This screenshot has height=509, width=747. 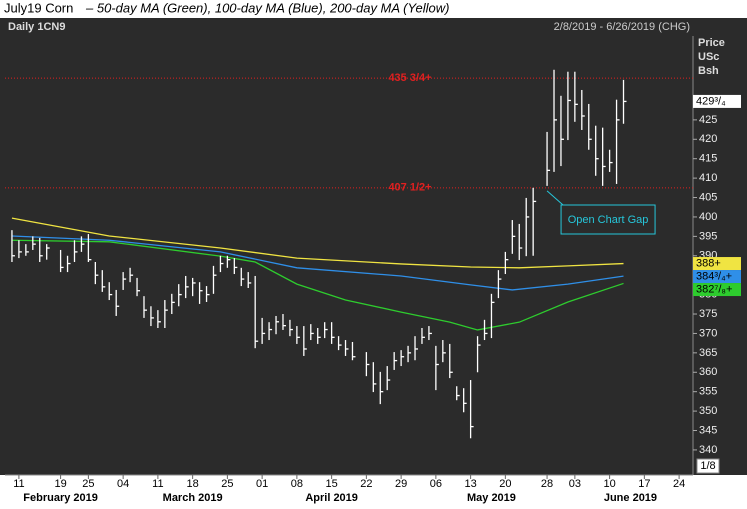 What do you see at coordinates (708, 392) in the screenshot?
I see `y-tick-label: 355` at bounding box center [708, 392].